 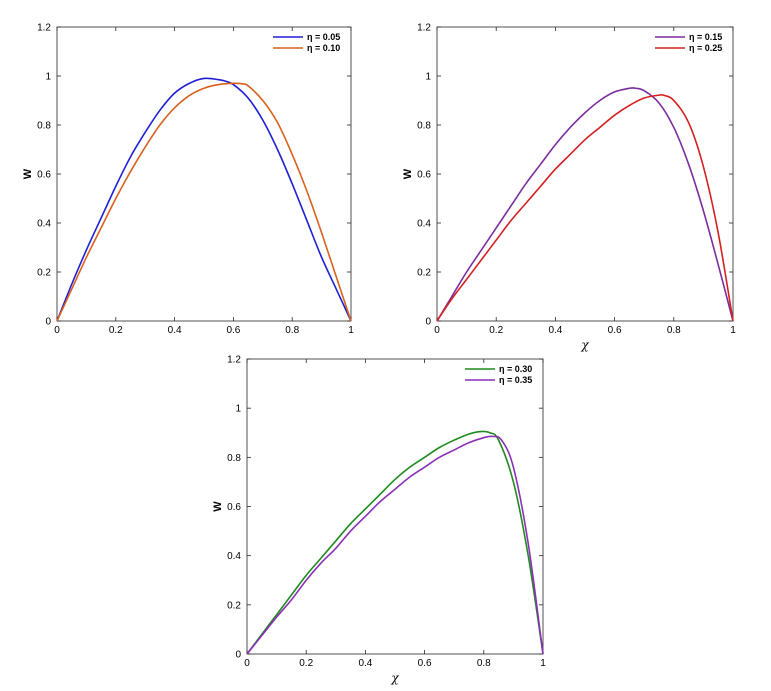 I want to click on legend-label: η = 0.10, so click(x=323, y=48).